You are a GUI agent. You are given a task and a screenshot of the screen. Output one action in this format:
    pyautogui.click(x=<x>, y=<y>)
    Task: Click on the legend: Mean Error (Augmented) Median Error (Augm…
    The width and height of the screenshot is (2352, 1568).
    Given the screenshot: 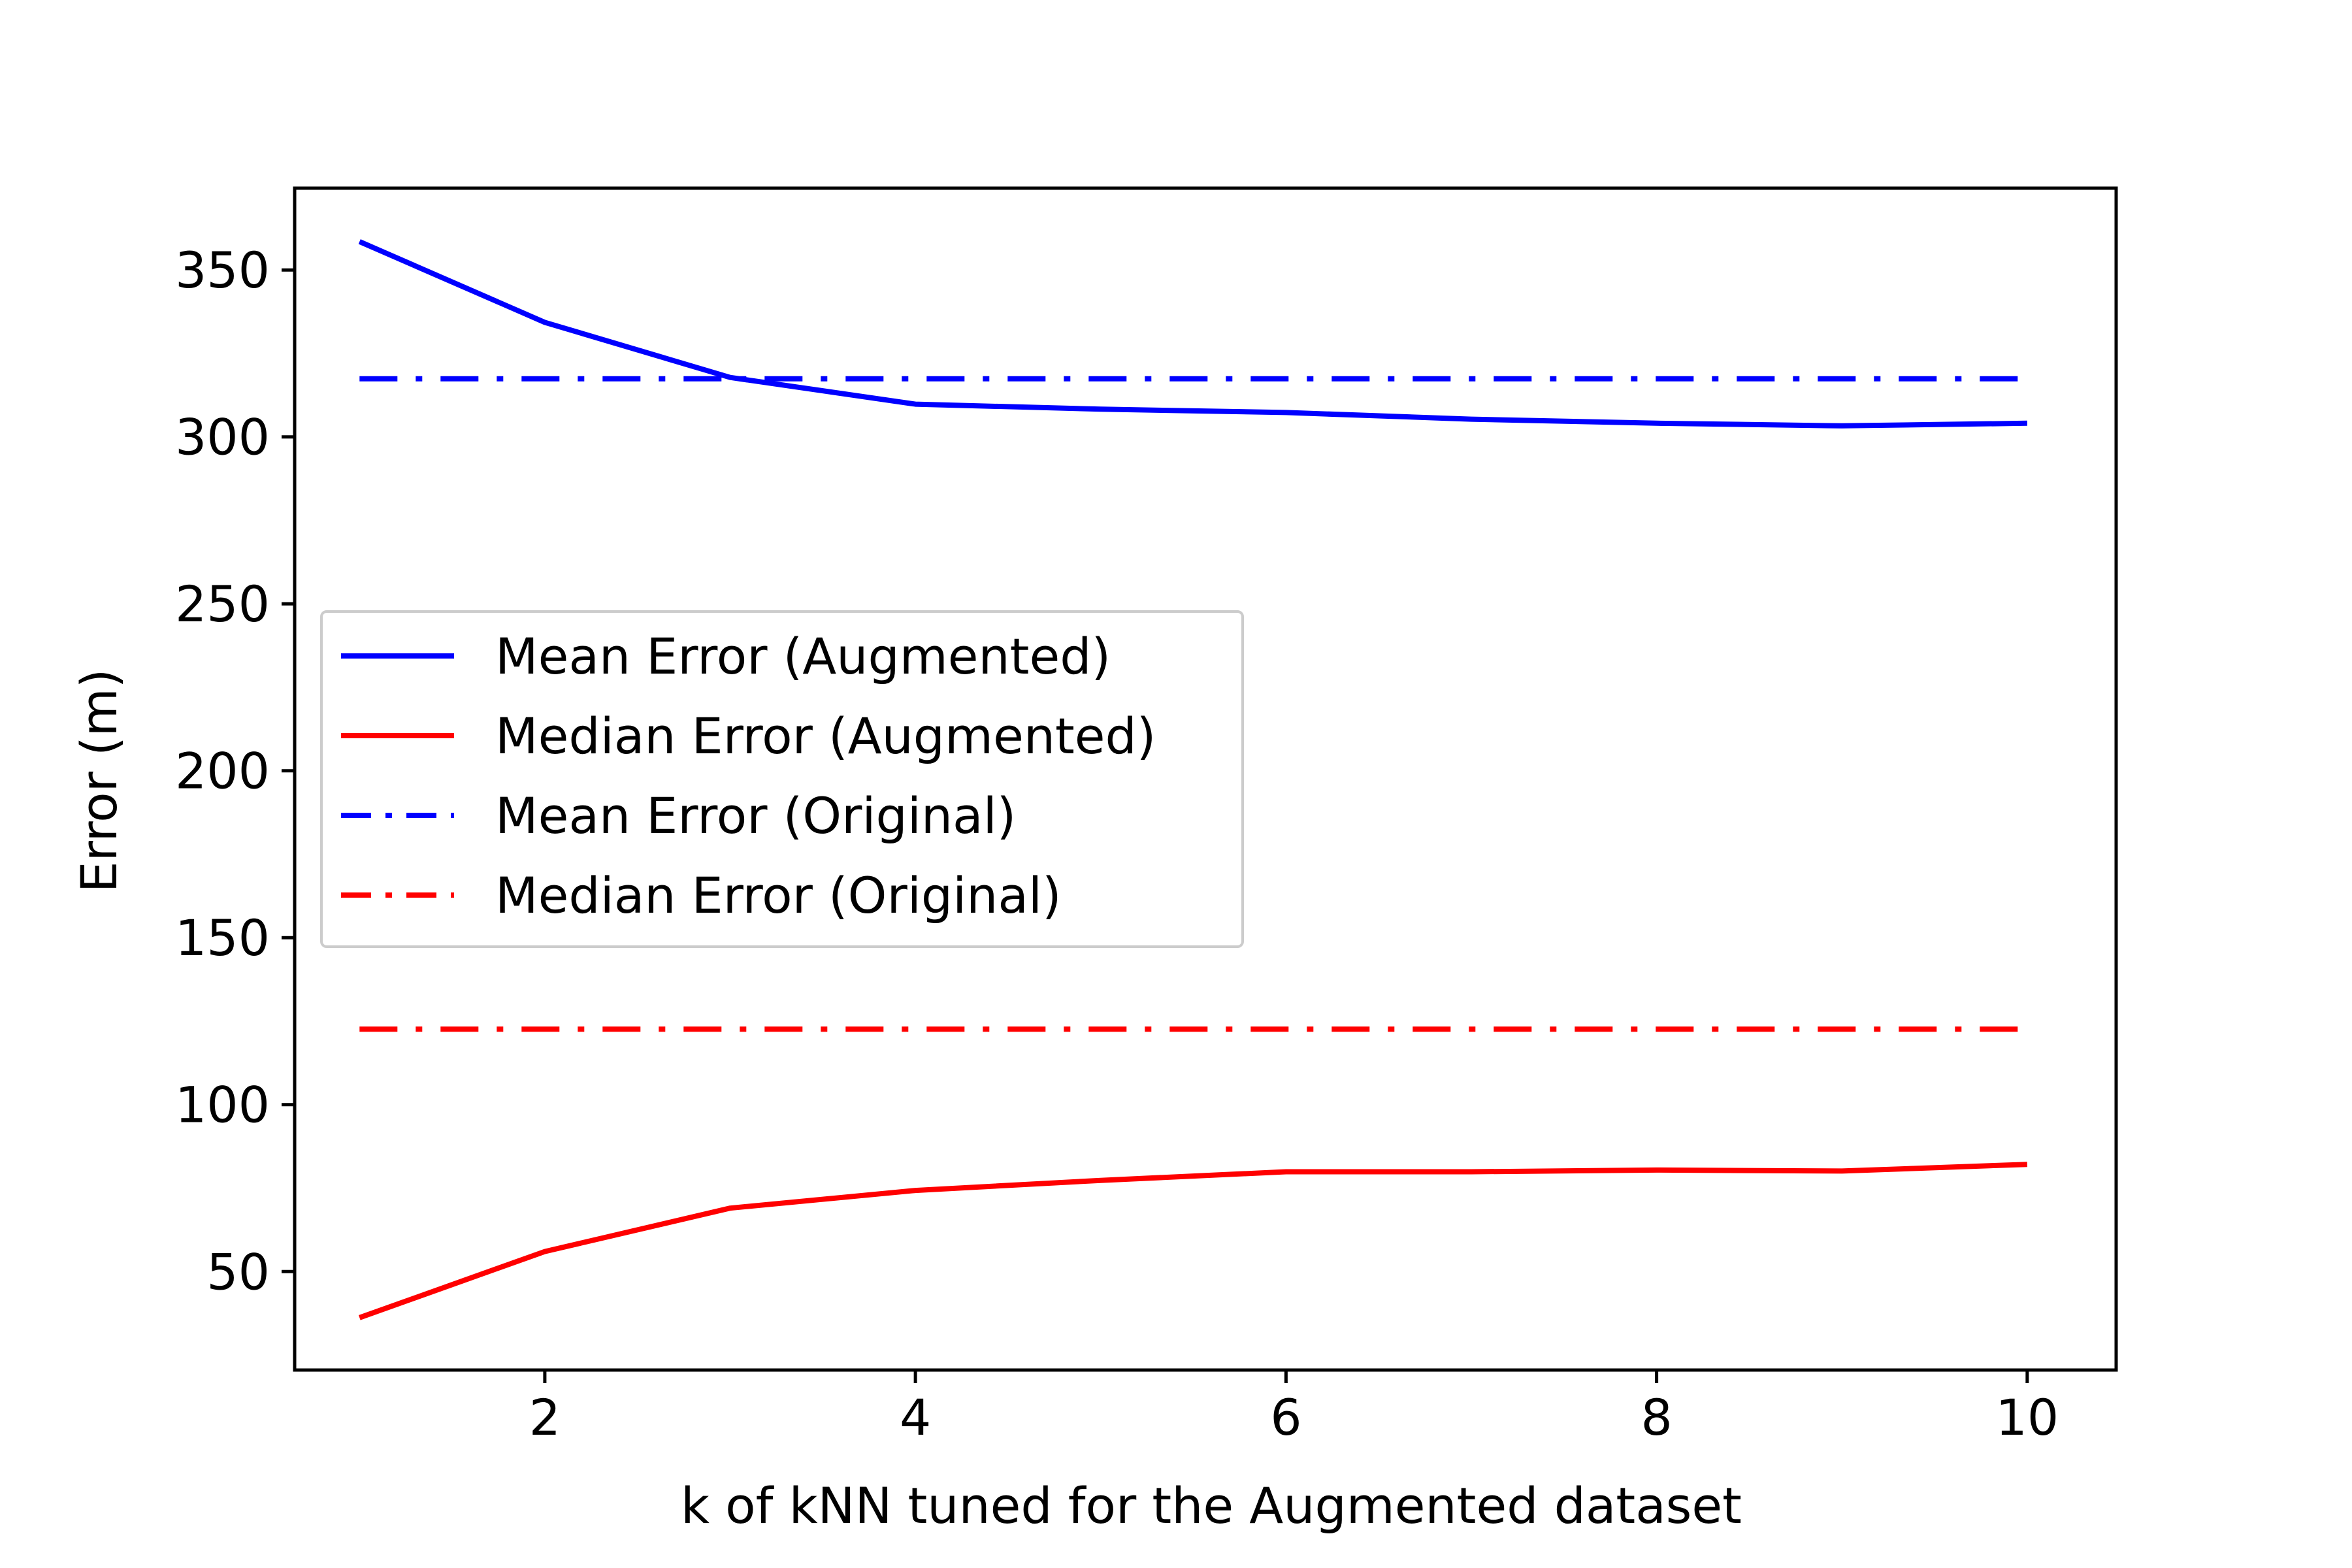 What is the action you would take?
    pyautogui.click(x=782, y=779)
    